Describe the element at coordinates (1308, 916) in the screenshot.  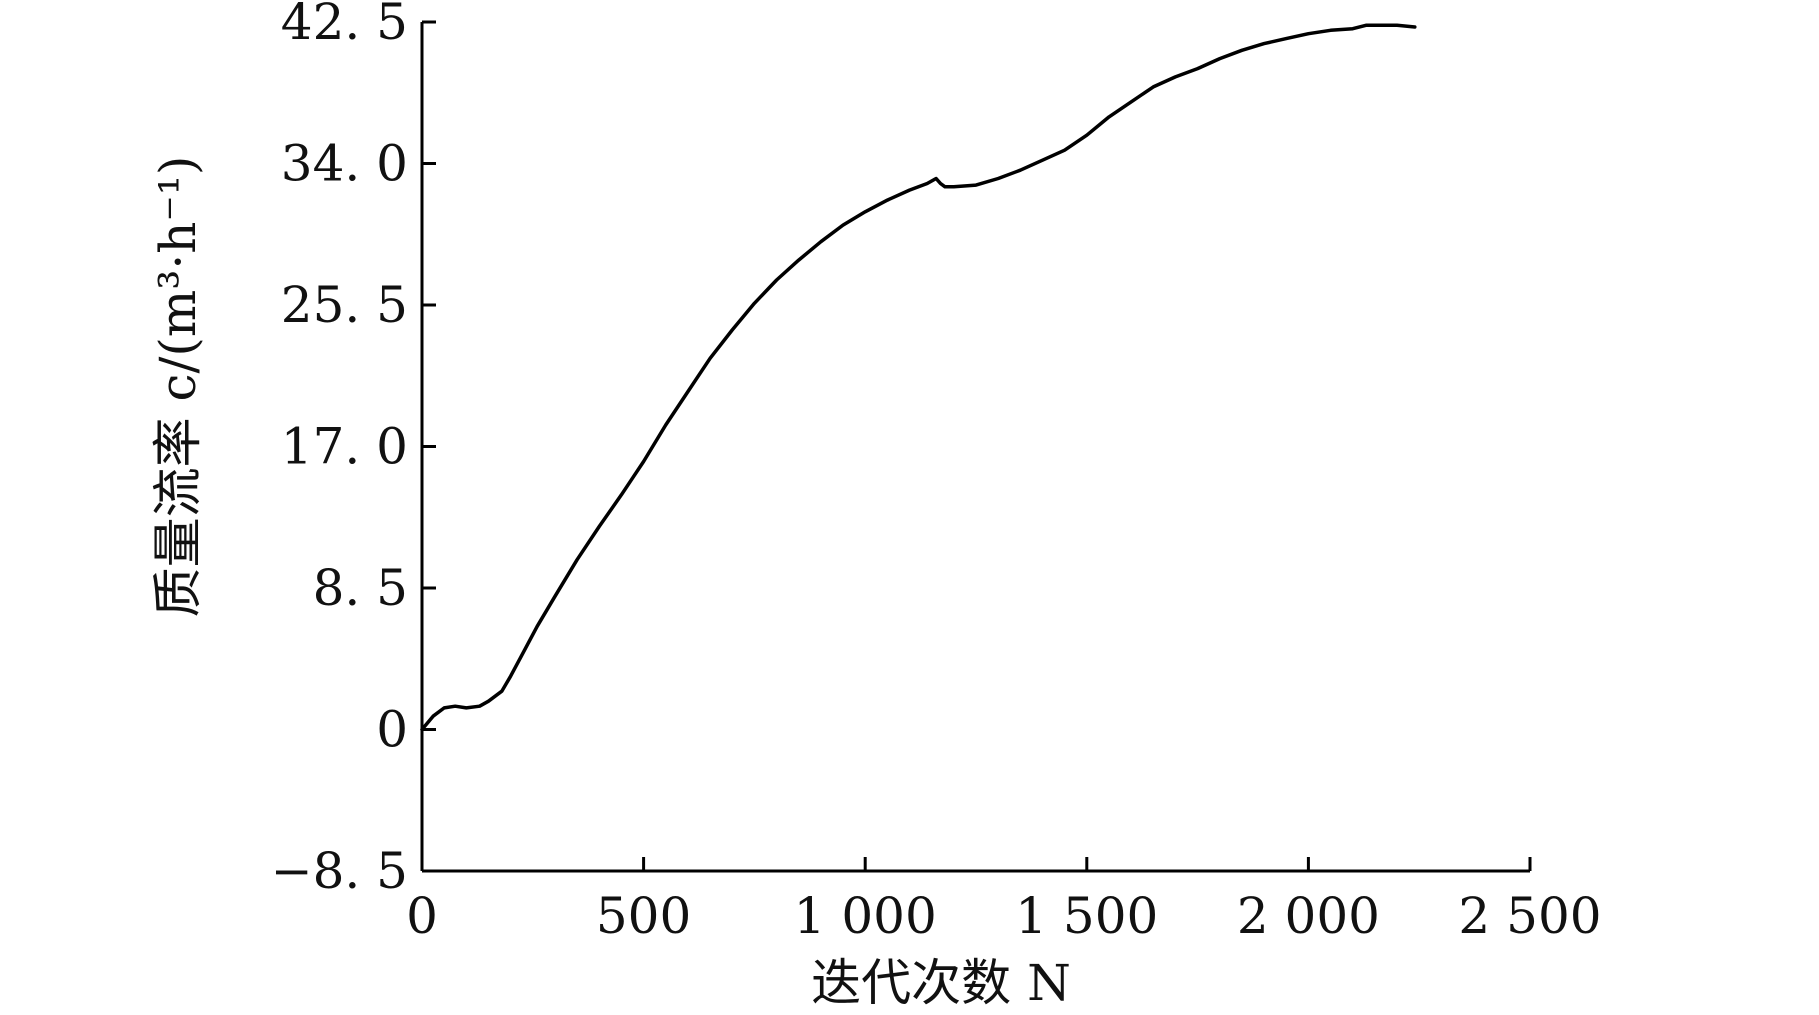
I see `x-tick-label: 2 000` at that location.